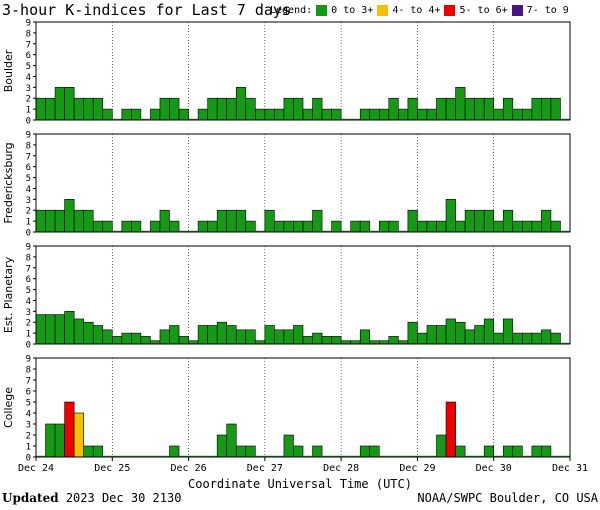 Image resolution: width=600 pixels, height=510 pixels. I want to click on x-tick-label: Dec 24, so click(36, 468).